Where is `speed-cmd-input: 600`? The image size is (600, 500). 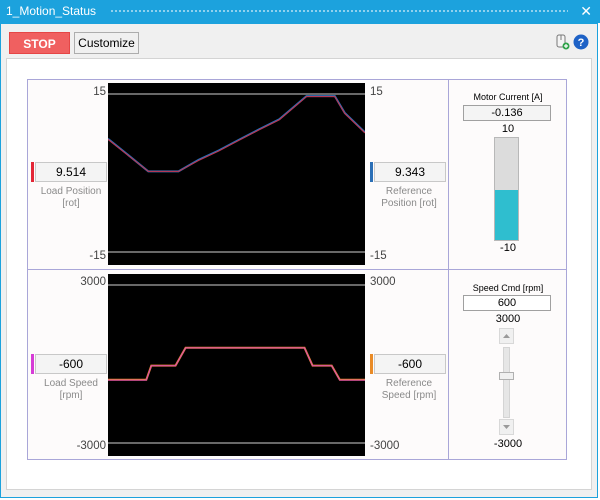 speed-cmd-input: 600 is located at coordinates (507, 303).